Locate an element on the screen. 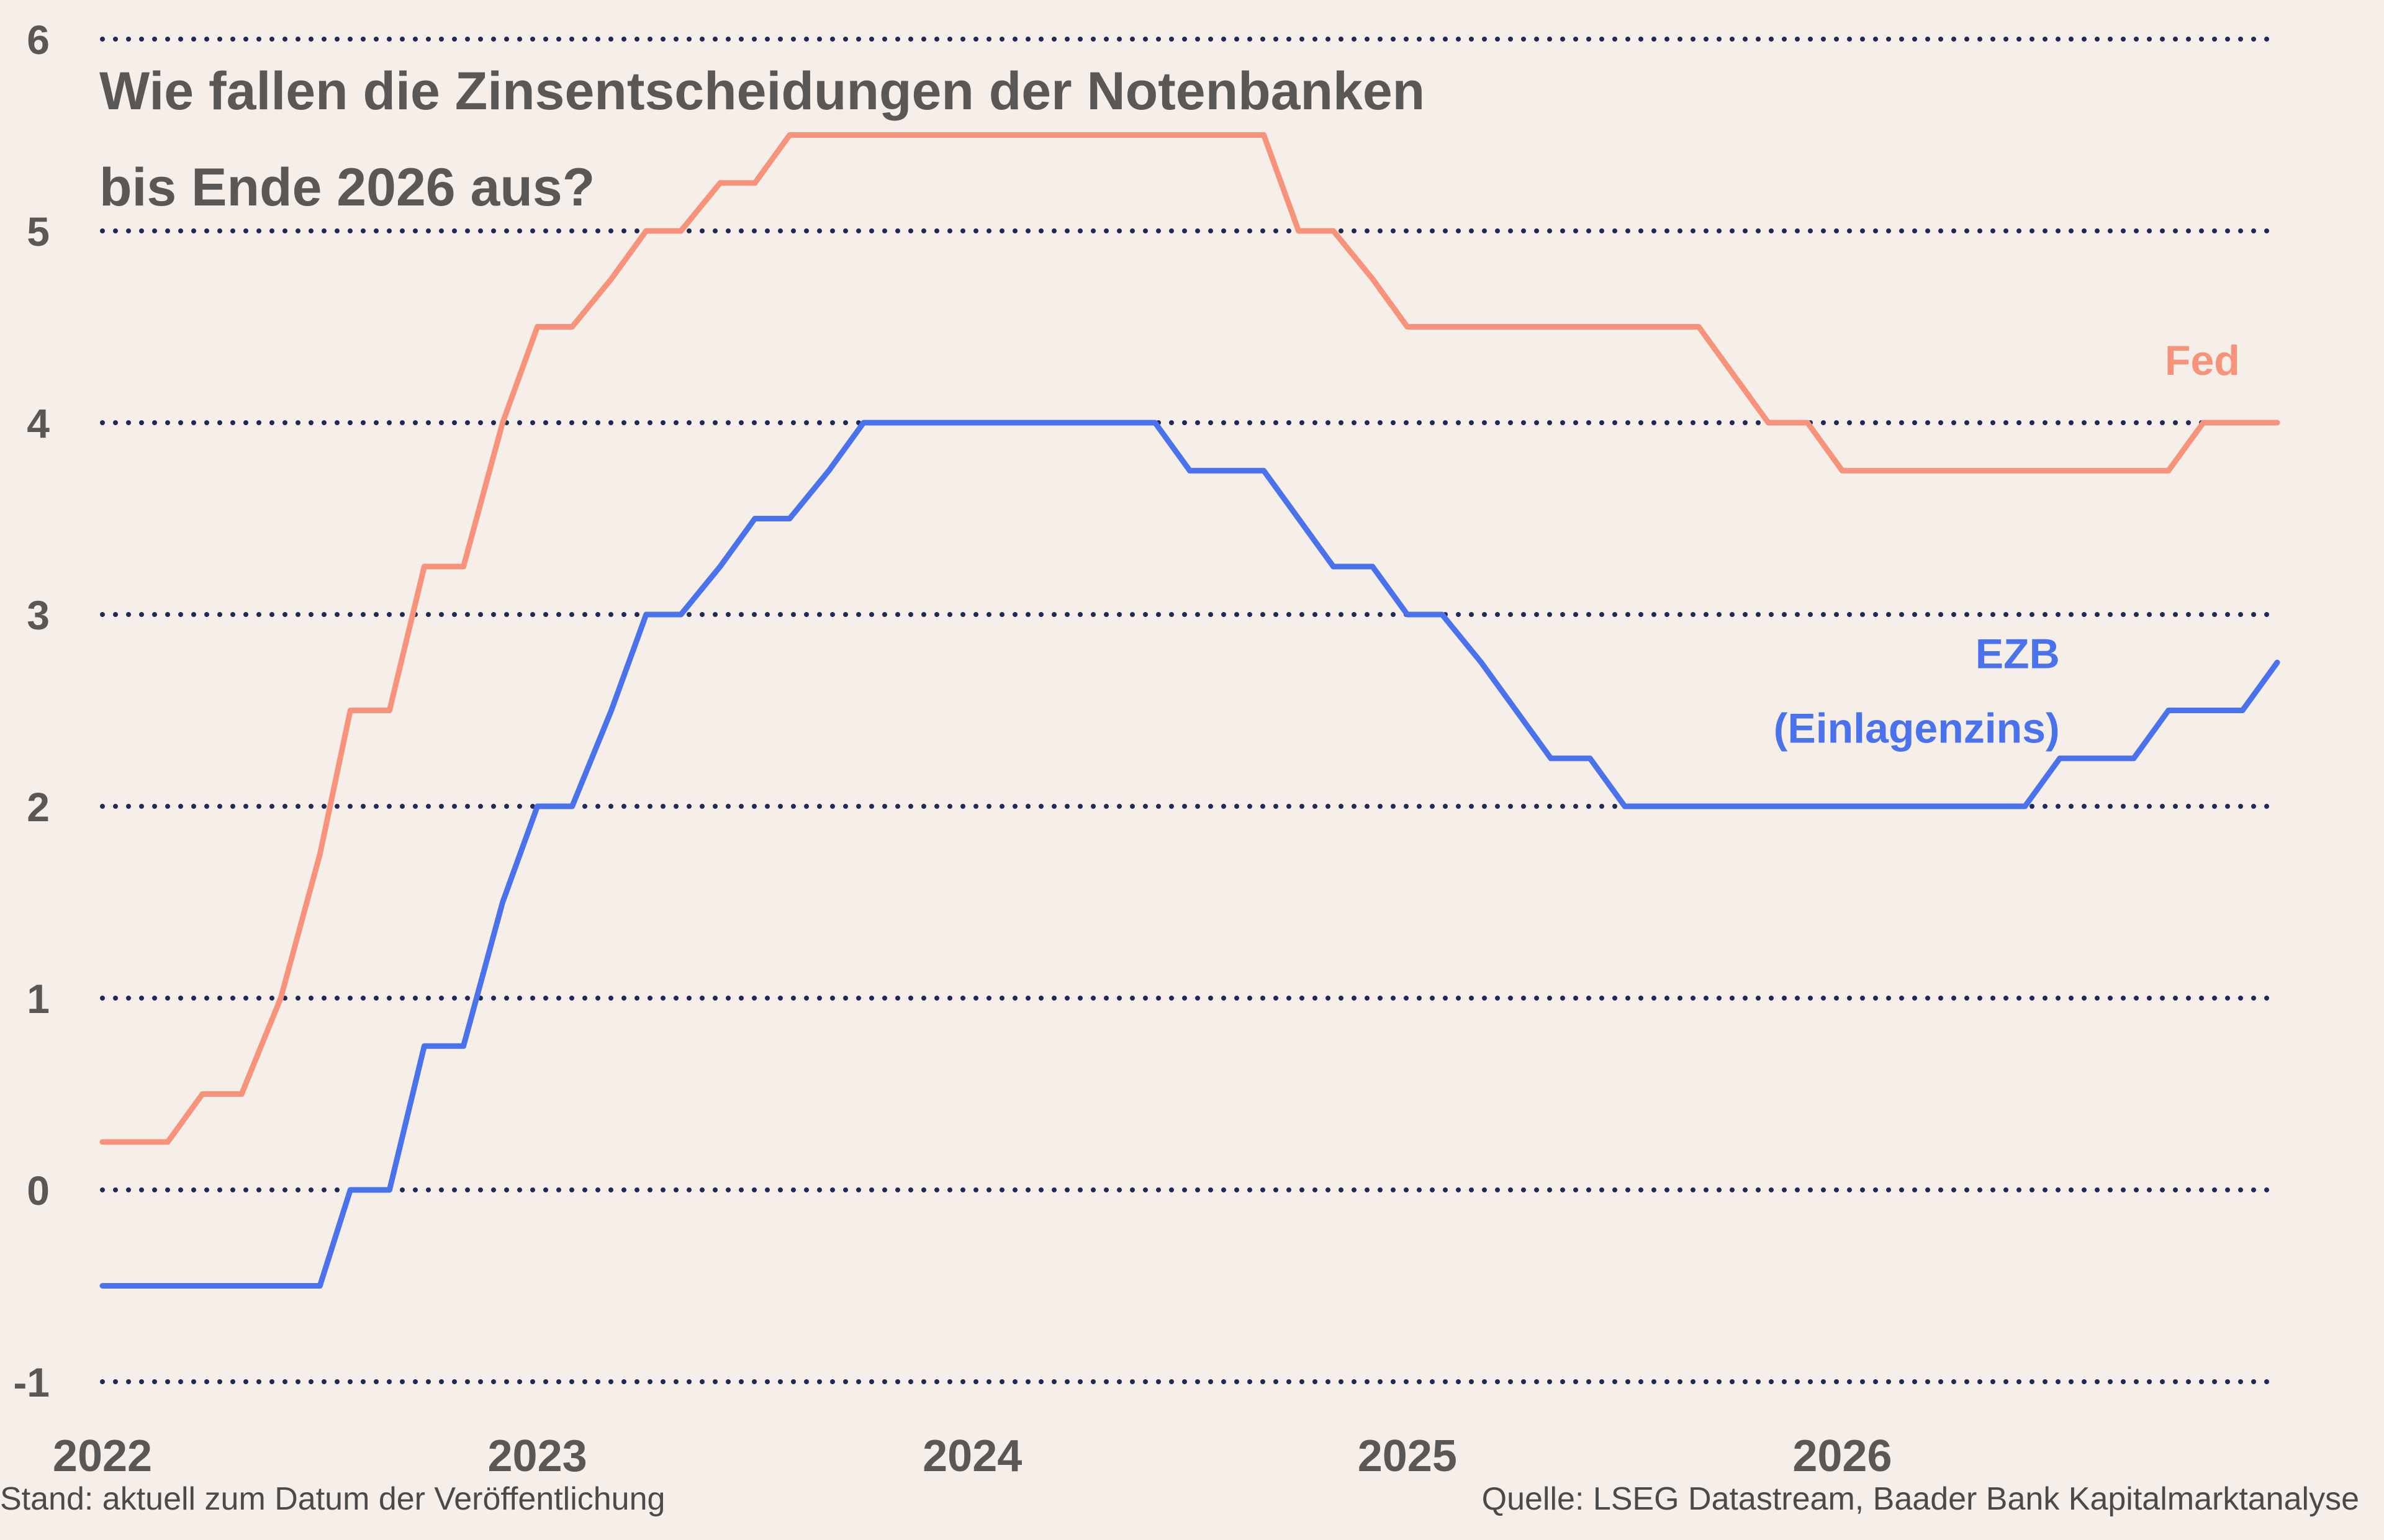 This screenshot has height=1540, width=2384. x-tick-label: 2023 is located at coordinates (537, 1456).